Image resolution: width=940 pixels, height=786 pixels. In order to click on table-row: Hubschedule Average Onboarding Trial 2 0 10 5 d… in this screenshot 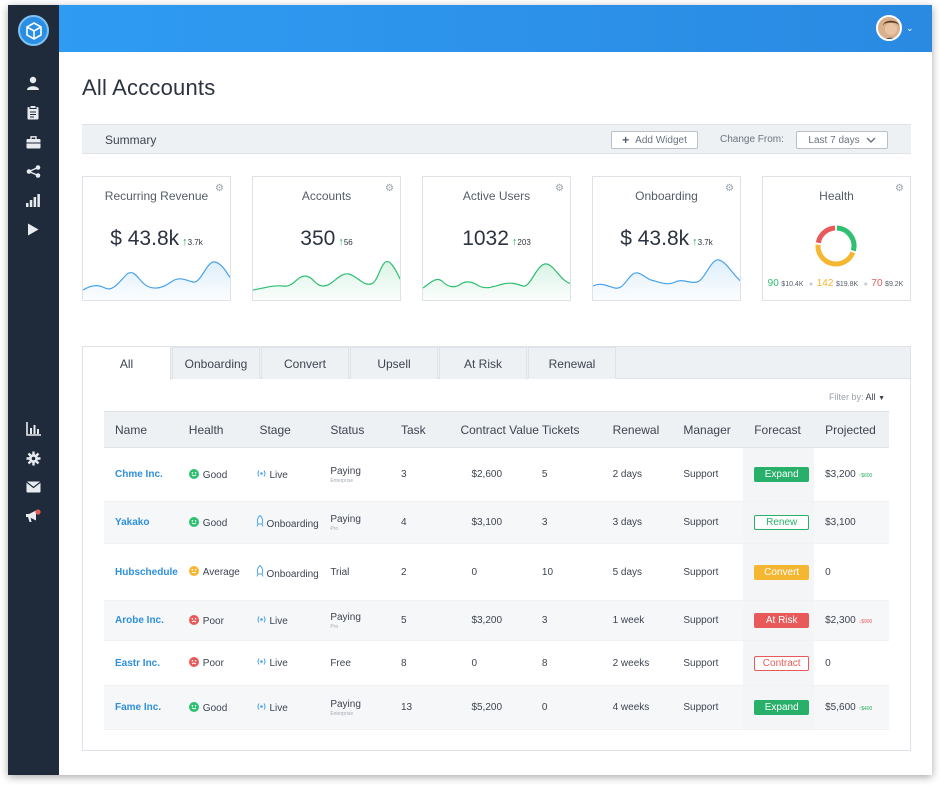, I will do `click(496, 572)`.